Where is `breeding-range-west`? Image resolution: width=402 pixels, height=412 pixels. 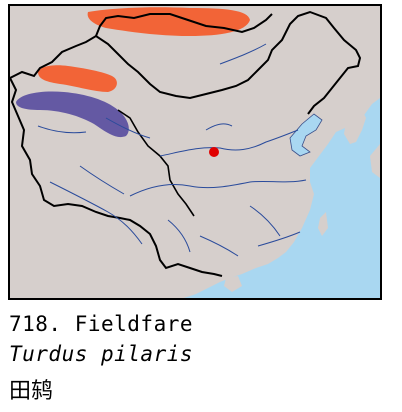 breeding-range-west is located at coordinates (77, 78).